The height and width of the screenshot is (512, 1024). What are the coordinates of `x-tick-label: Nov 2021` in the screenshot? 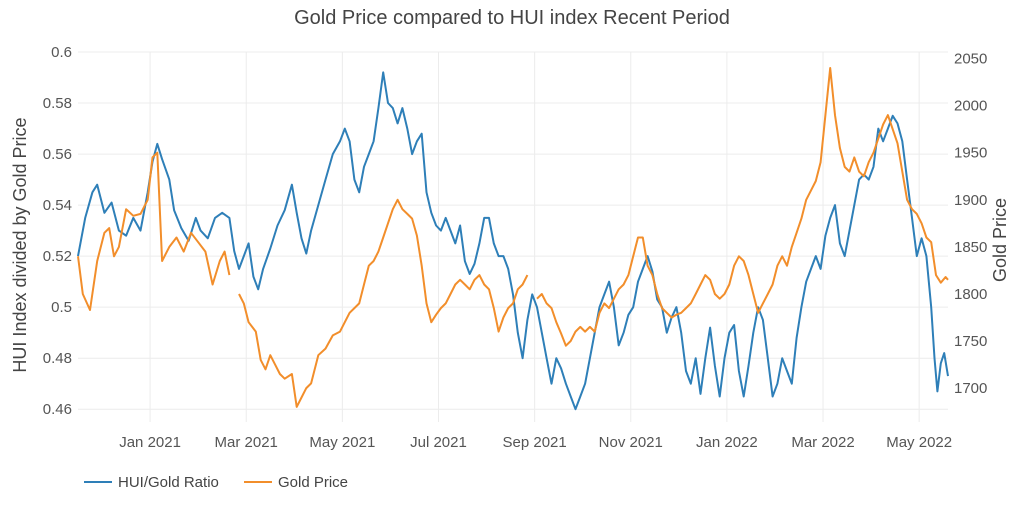 It's located at (631, 442).